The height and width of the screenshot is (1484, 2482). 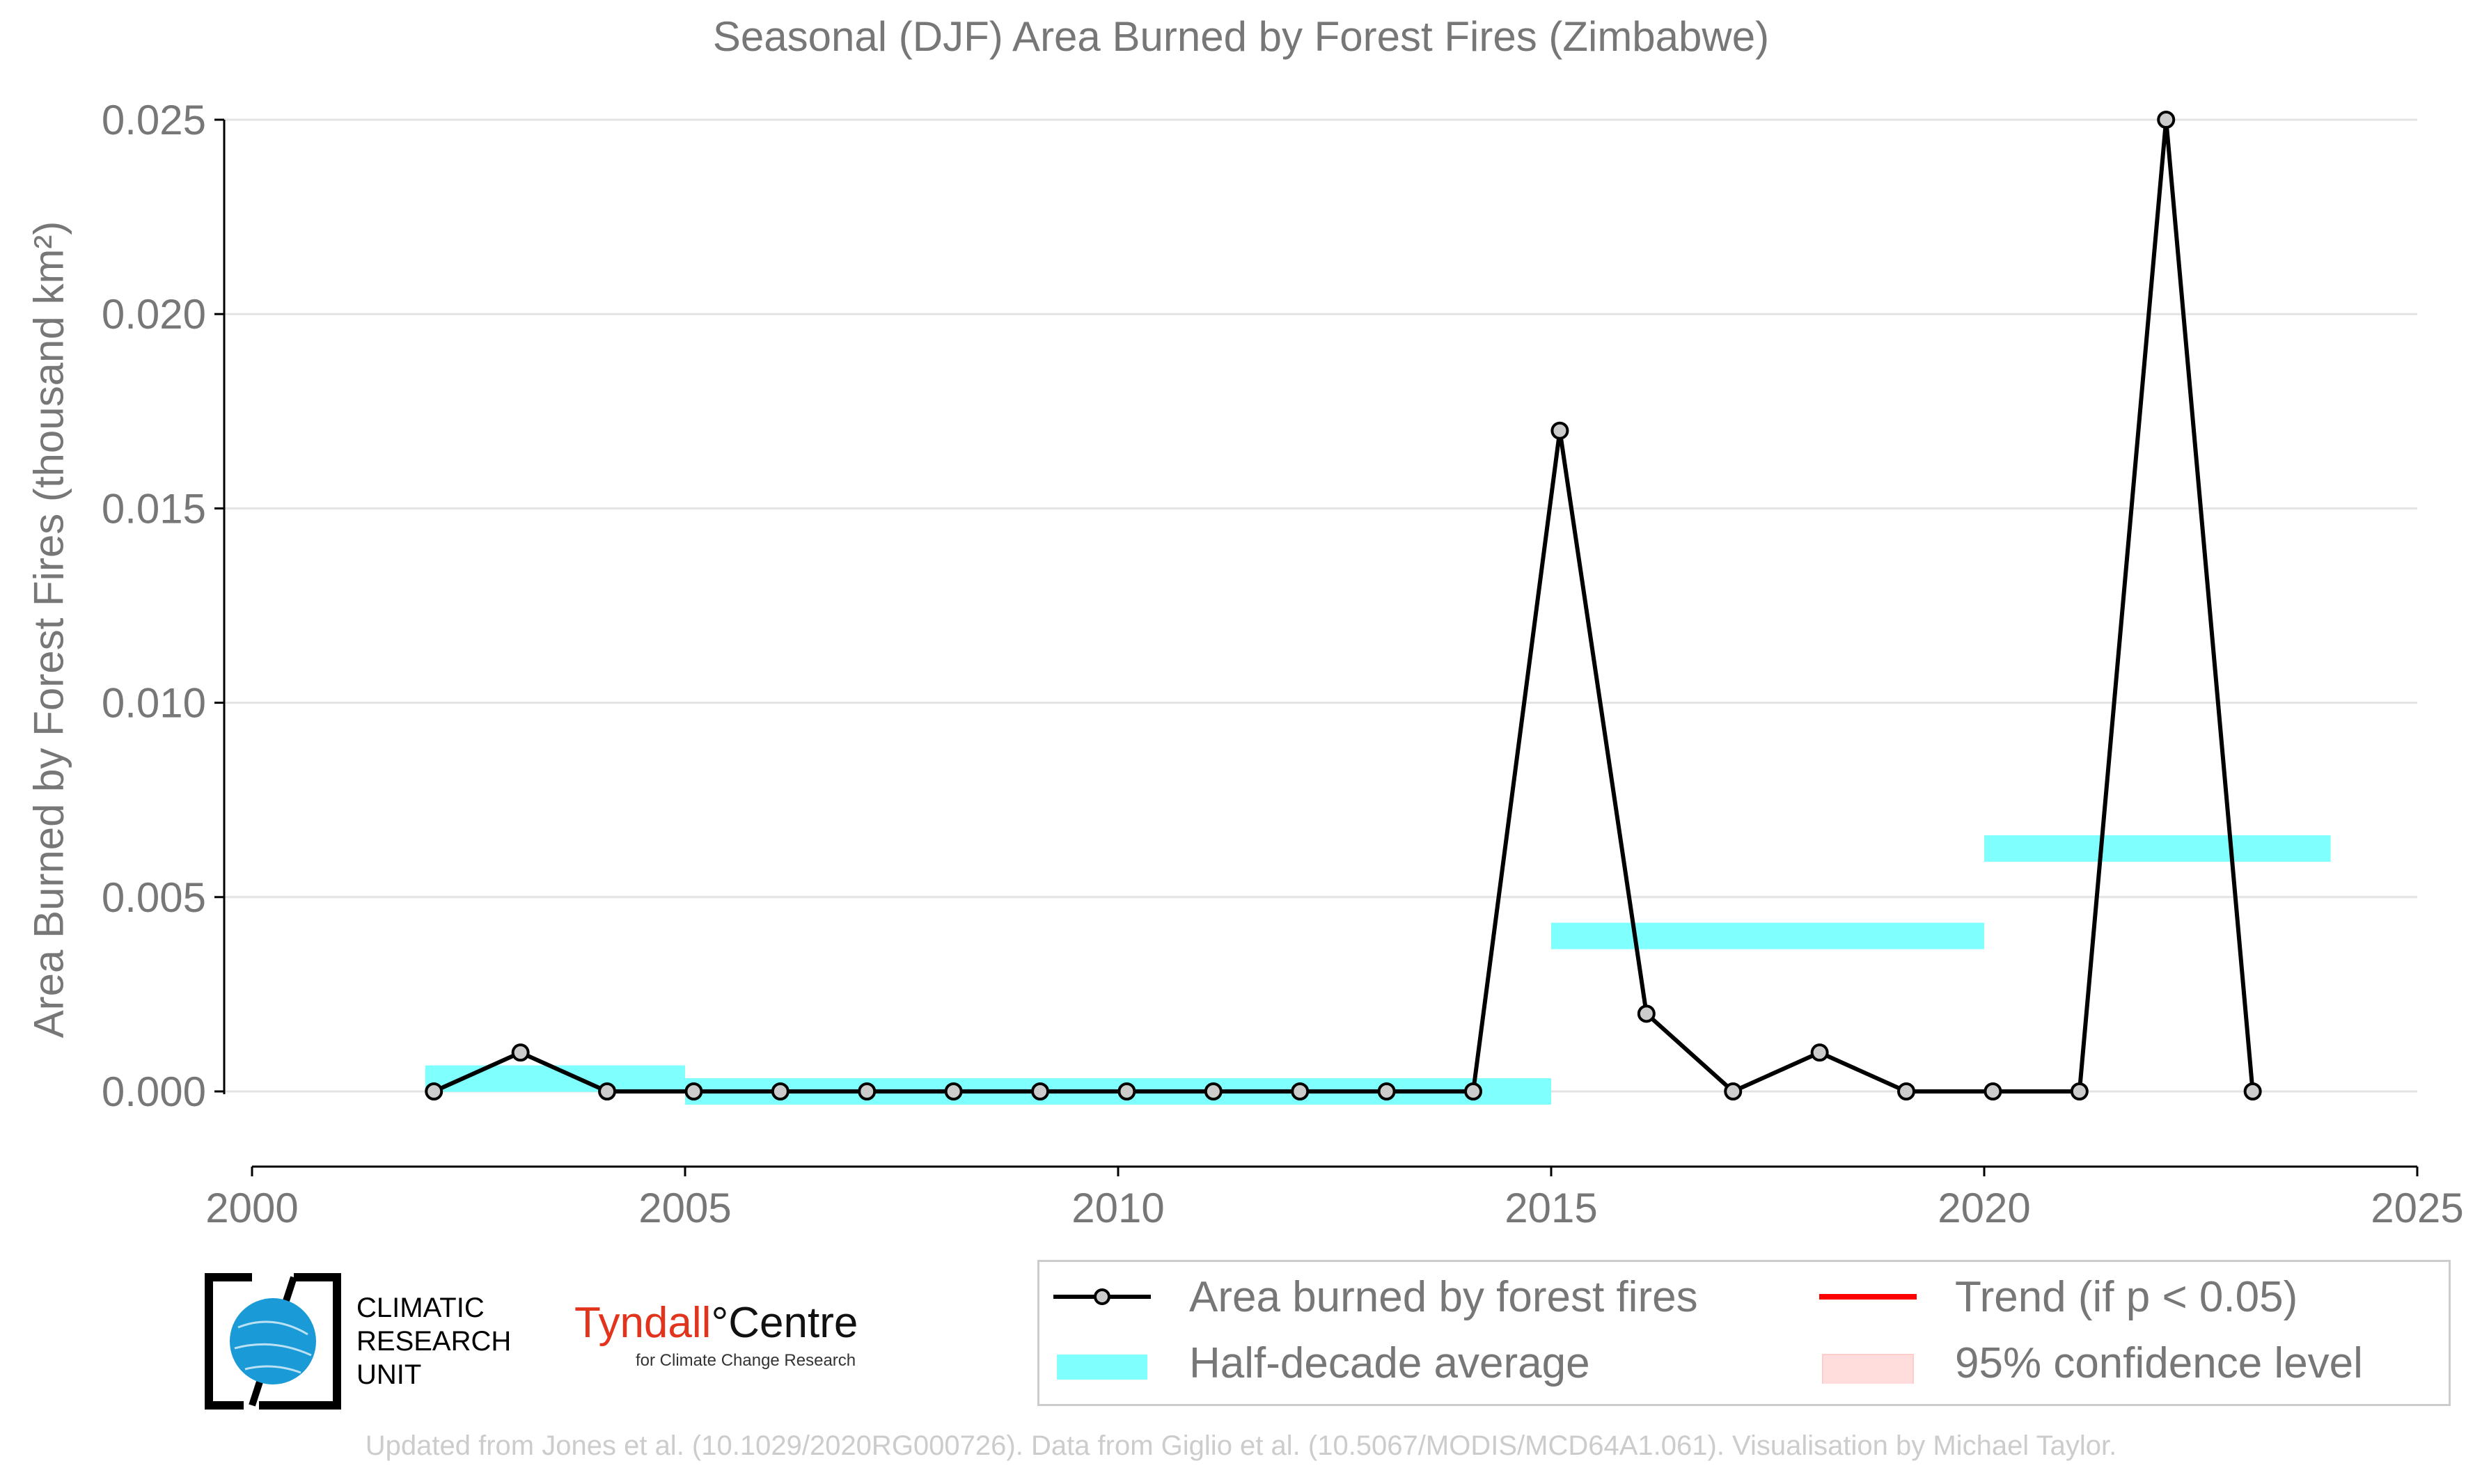 What do you see at coordinates (2252, 1091) in the screenshot?
I see `data-point-2023` at bounding box center [2252, 1091].